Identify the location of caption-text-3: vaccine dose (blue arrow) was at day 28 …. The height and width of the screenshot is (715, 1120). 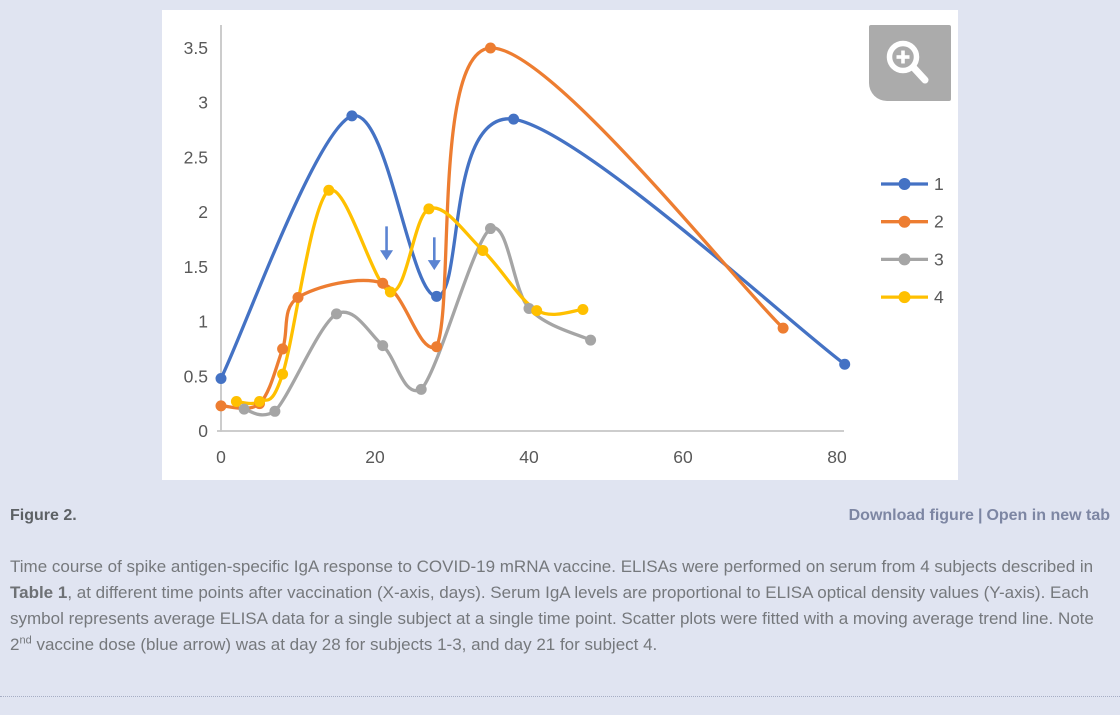
(344, 644).